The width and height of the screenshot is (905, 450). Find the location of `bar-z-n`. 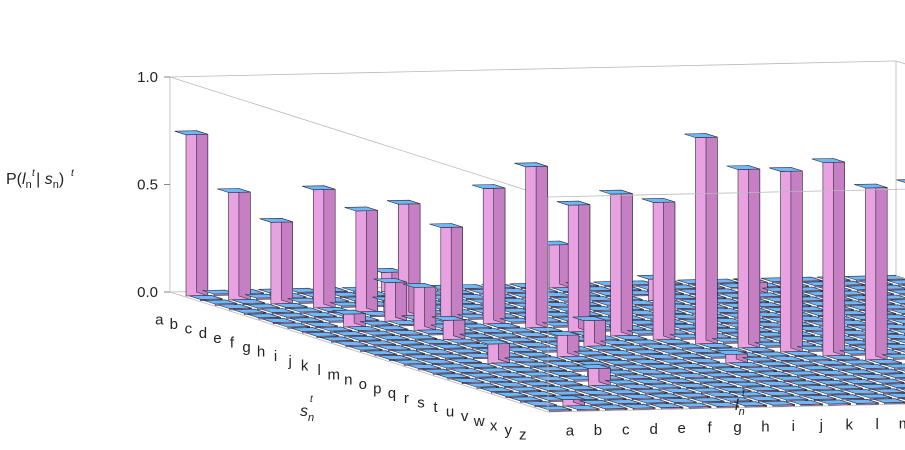

bar-z-n is located at coordinates (903, 399).